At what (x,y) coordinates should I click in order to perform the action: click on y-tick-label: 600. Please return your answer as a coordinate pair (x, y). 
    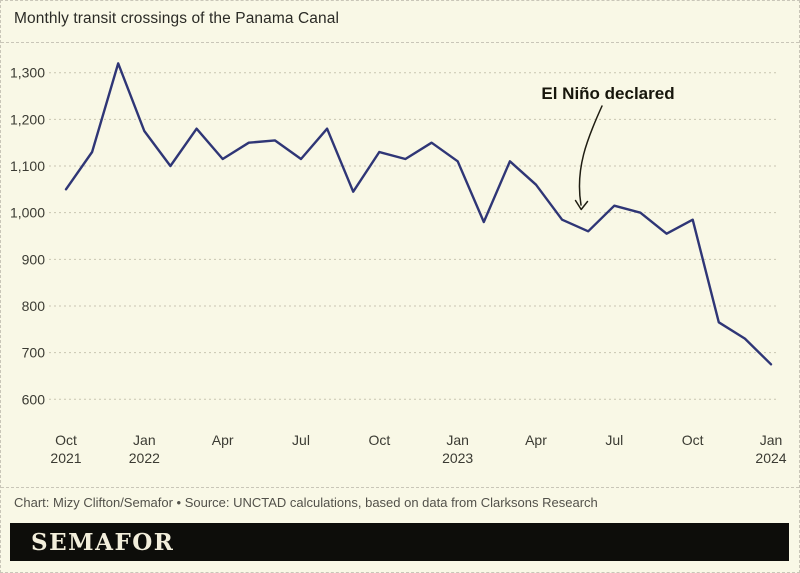
    Looking at the image, I should click on (34, 399).